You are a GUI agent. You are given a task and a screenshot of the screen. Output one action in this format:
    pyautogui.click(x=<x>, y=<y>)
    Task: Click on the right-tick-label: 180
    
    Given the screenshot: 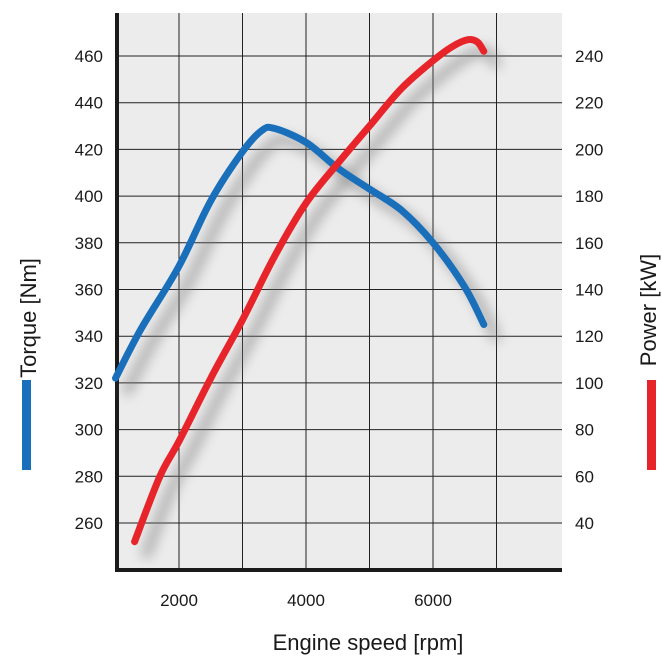 What is the action you would take?
    pyautogui.click(x=589, y=196)
    